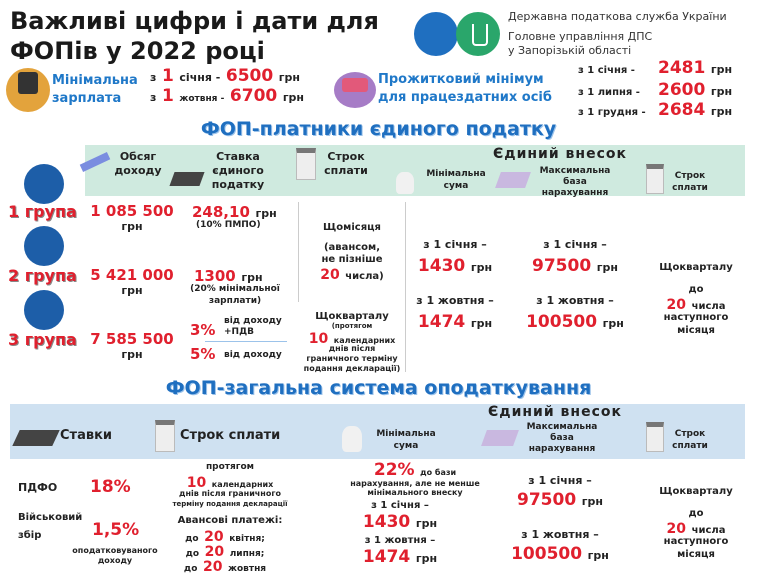 Image resolution: width=757 pixels, height=580 pixels. Describe the element at coordinates (203, 330) in the screenshot. I see `group-3-rate-1: 3%` at that location.